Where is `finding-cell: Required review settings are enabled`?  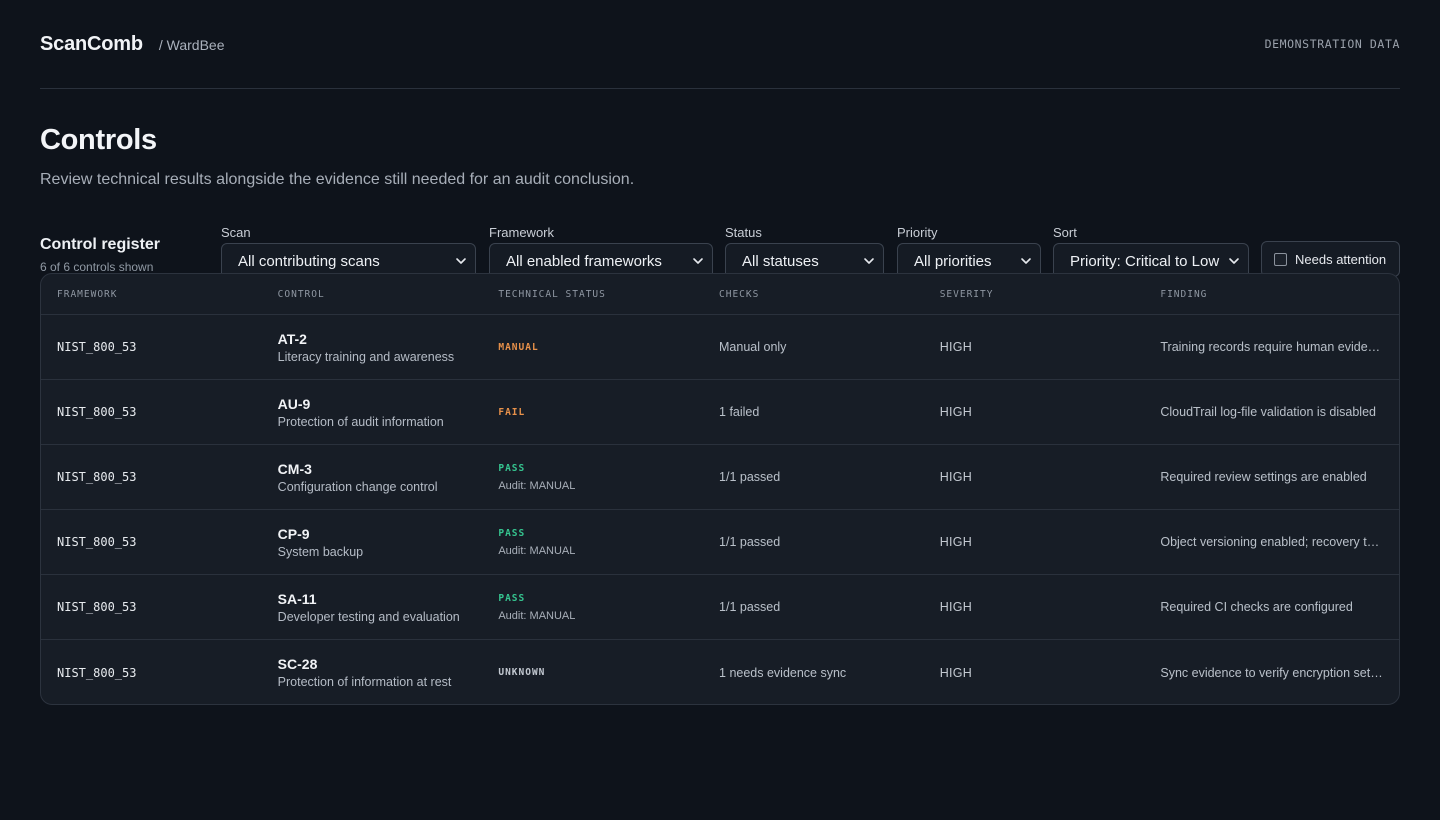 finding-cell: Required review settings are enabled is located at coordinates (1271, 477).